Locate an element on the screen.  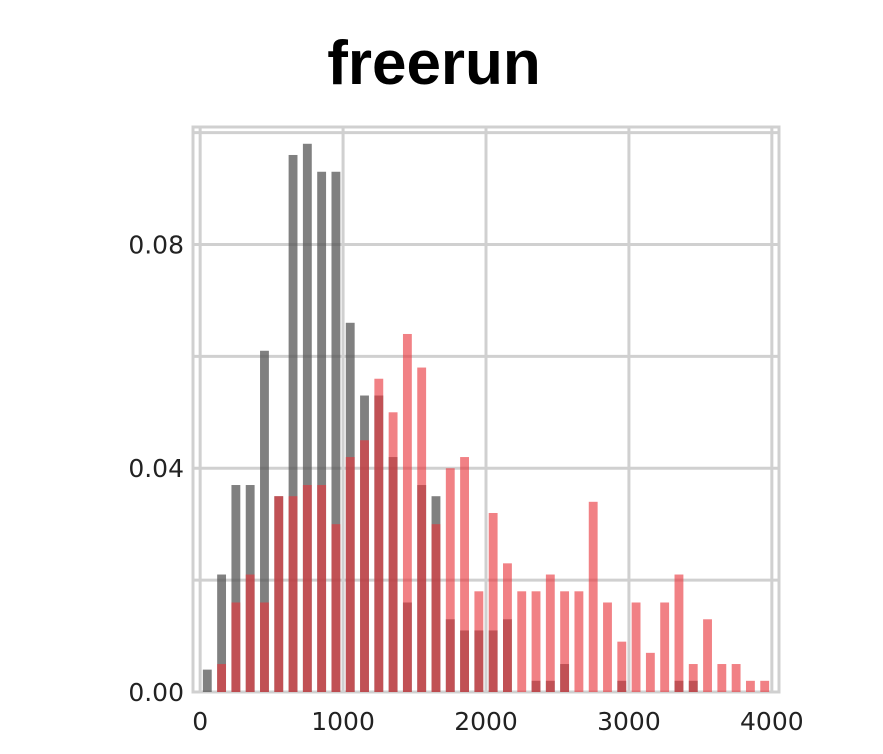
x-tick-label: 1000 is located at coordinates (343, 721).